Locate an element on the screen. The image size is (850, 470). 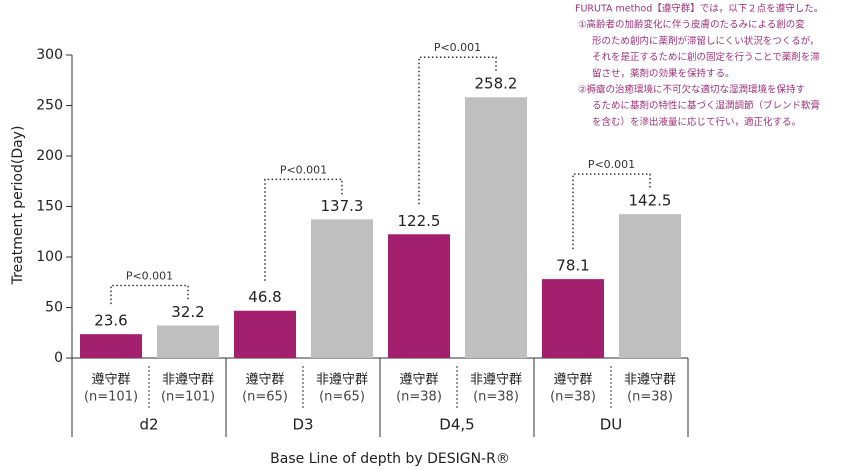
value-label: 122.5 is located at coordinates (419, 221).